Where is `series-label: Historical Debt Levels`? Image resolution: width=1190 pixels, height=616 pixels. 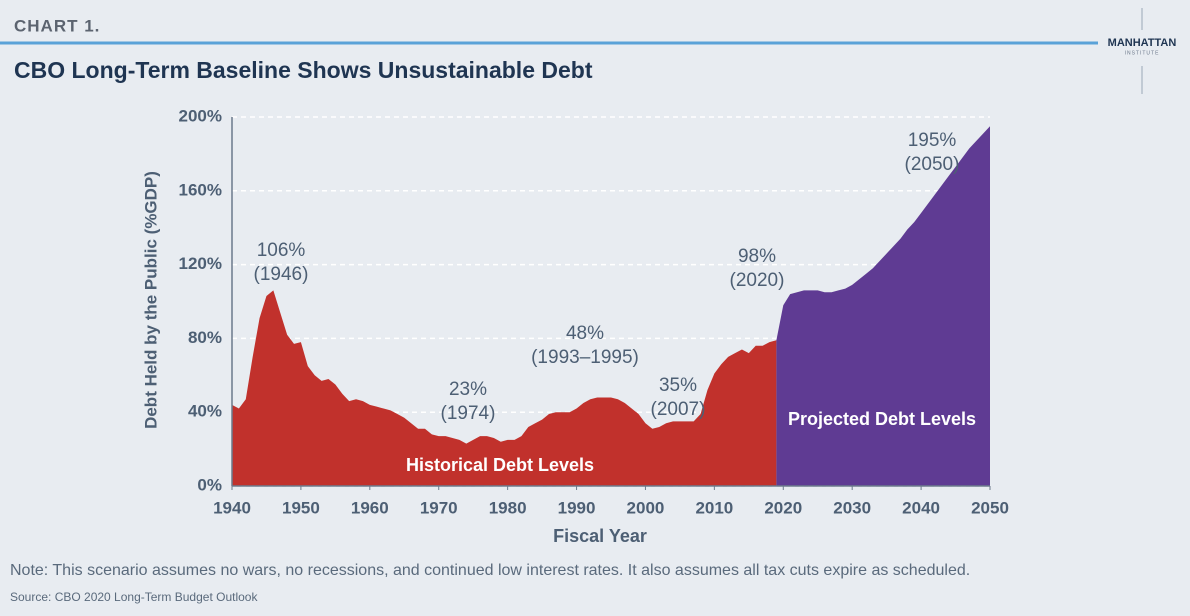 series-label: Historical Debt Levels is located at coordinates (500, 465).